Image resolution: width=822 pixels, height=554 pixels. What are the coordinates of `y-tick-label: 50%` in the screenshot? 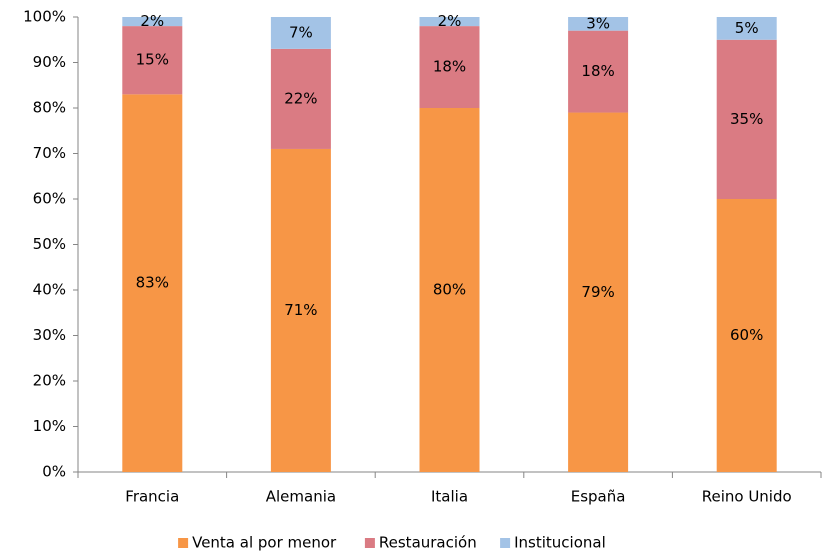 It's located at (49, 244).